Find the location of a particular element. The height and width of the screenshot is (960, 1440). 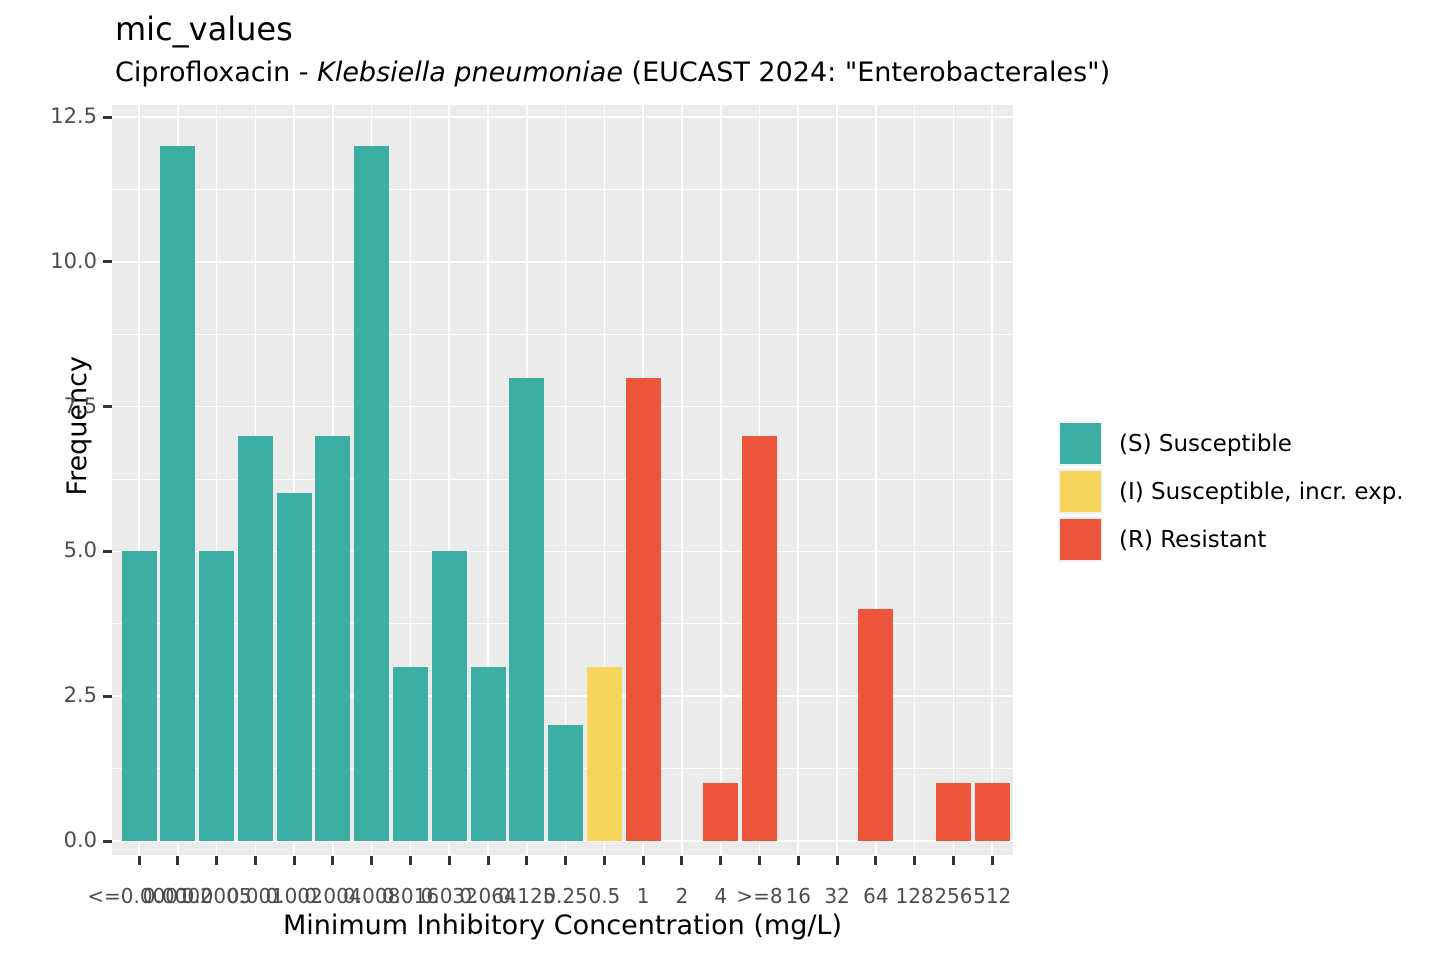

legend-label: (S) Susceptible is located at coordinates (1205, 443).